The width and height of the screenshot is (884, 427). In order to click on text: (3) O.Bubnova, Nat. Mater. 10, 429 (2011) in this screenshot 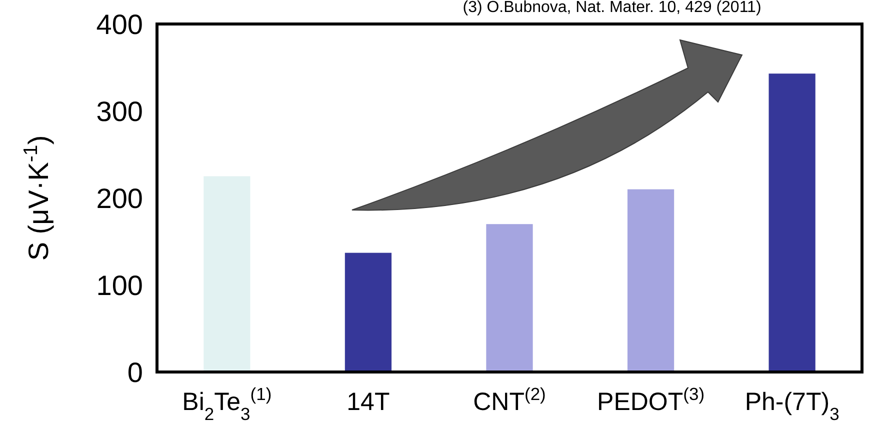, I will do `click(612, 8)`.